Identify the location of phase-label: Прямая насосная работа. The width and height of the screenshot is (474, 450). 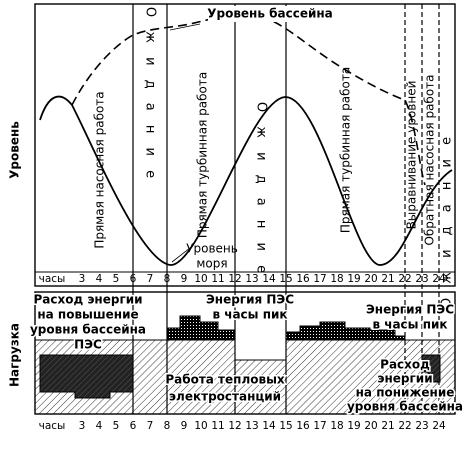
(100, 169).